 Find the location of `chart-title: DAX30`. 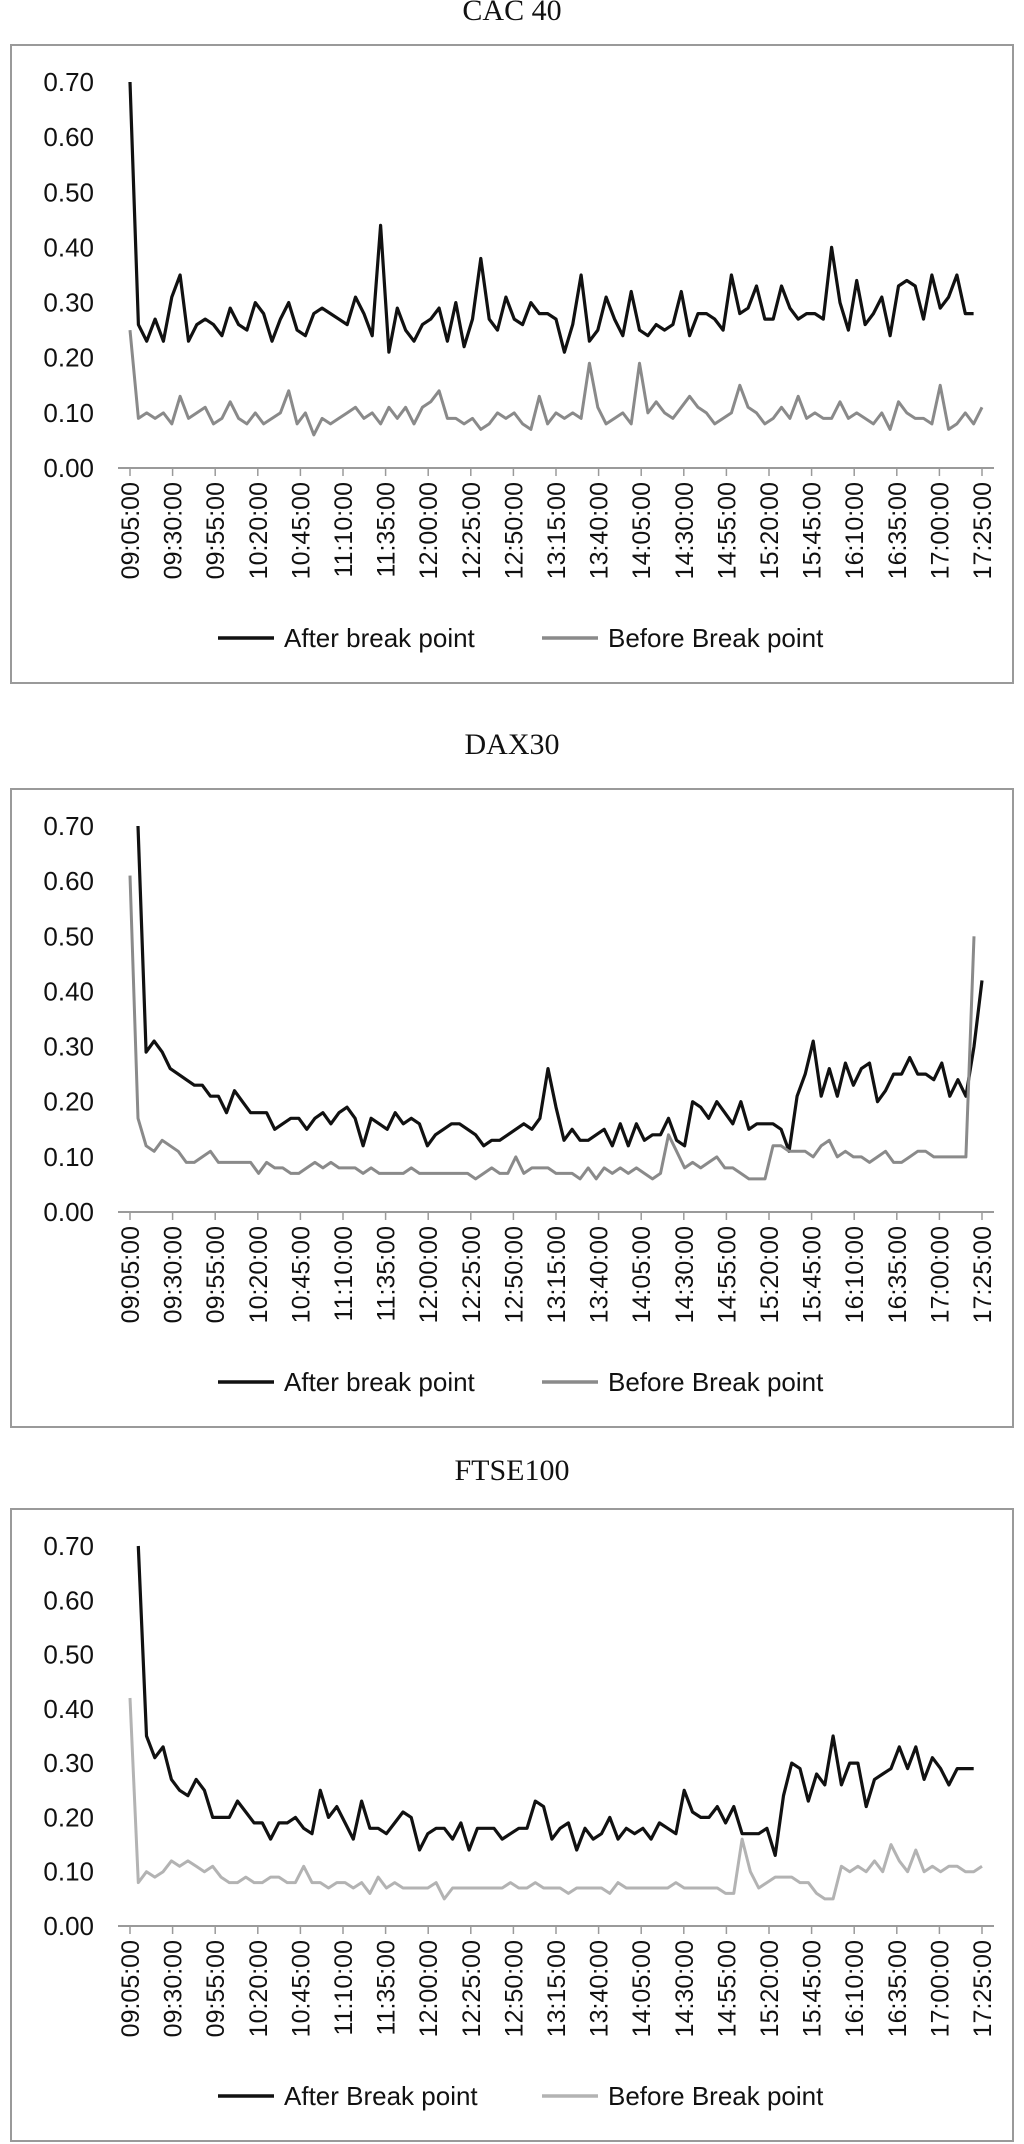

chart-title: DAX30 is located at coordinates (512, 744).